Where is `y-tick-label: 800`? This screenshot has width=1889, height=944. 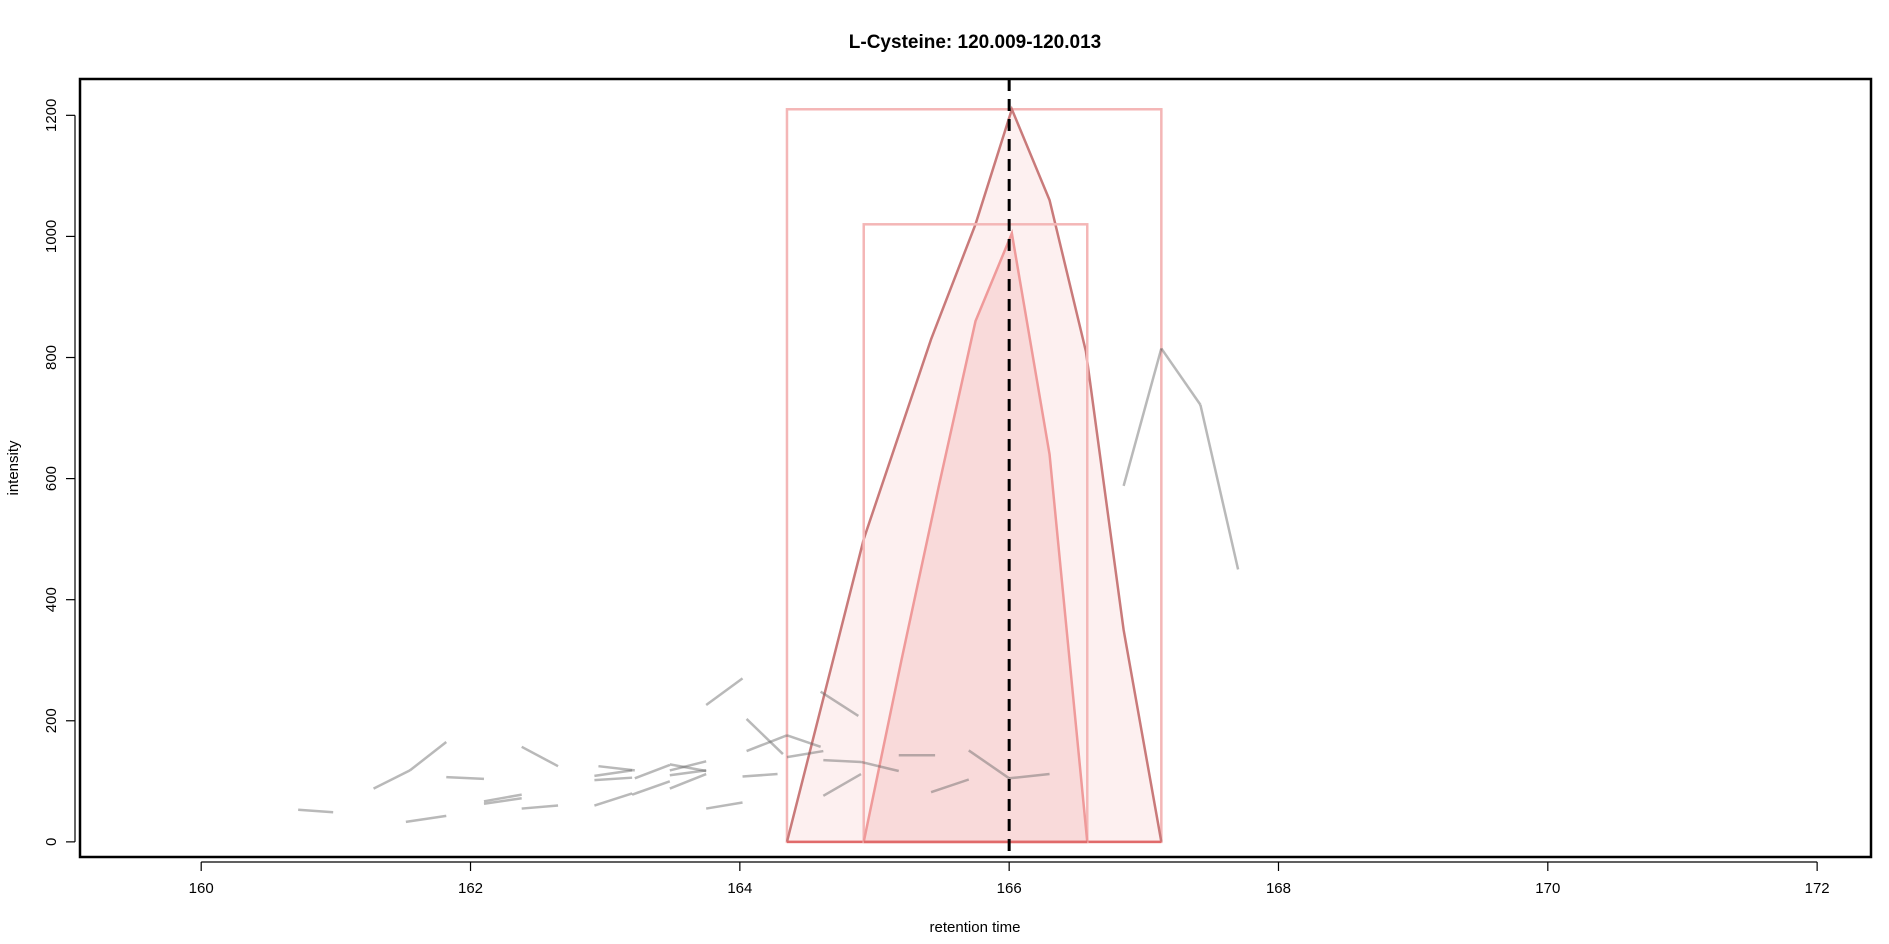 y-tick-label: 800 is located at coordinates (51, 357).